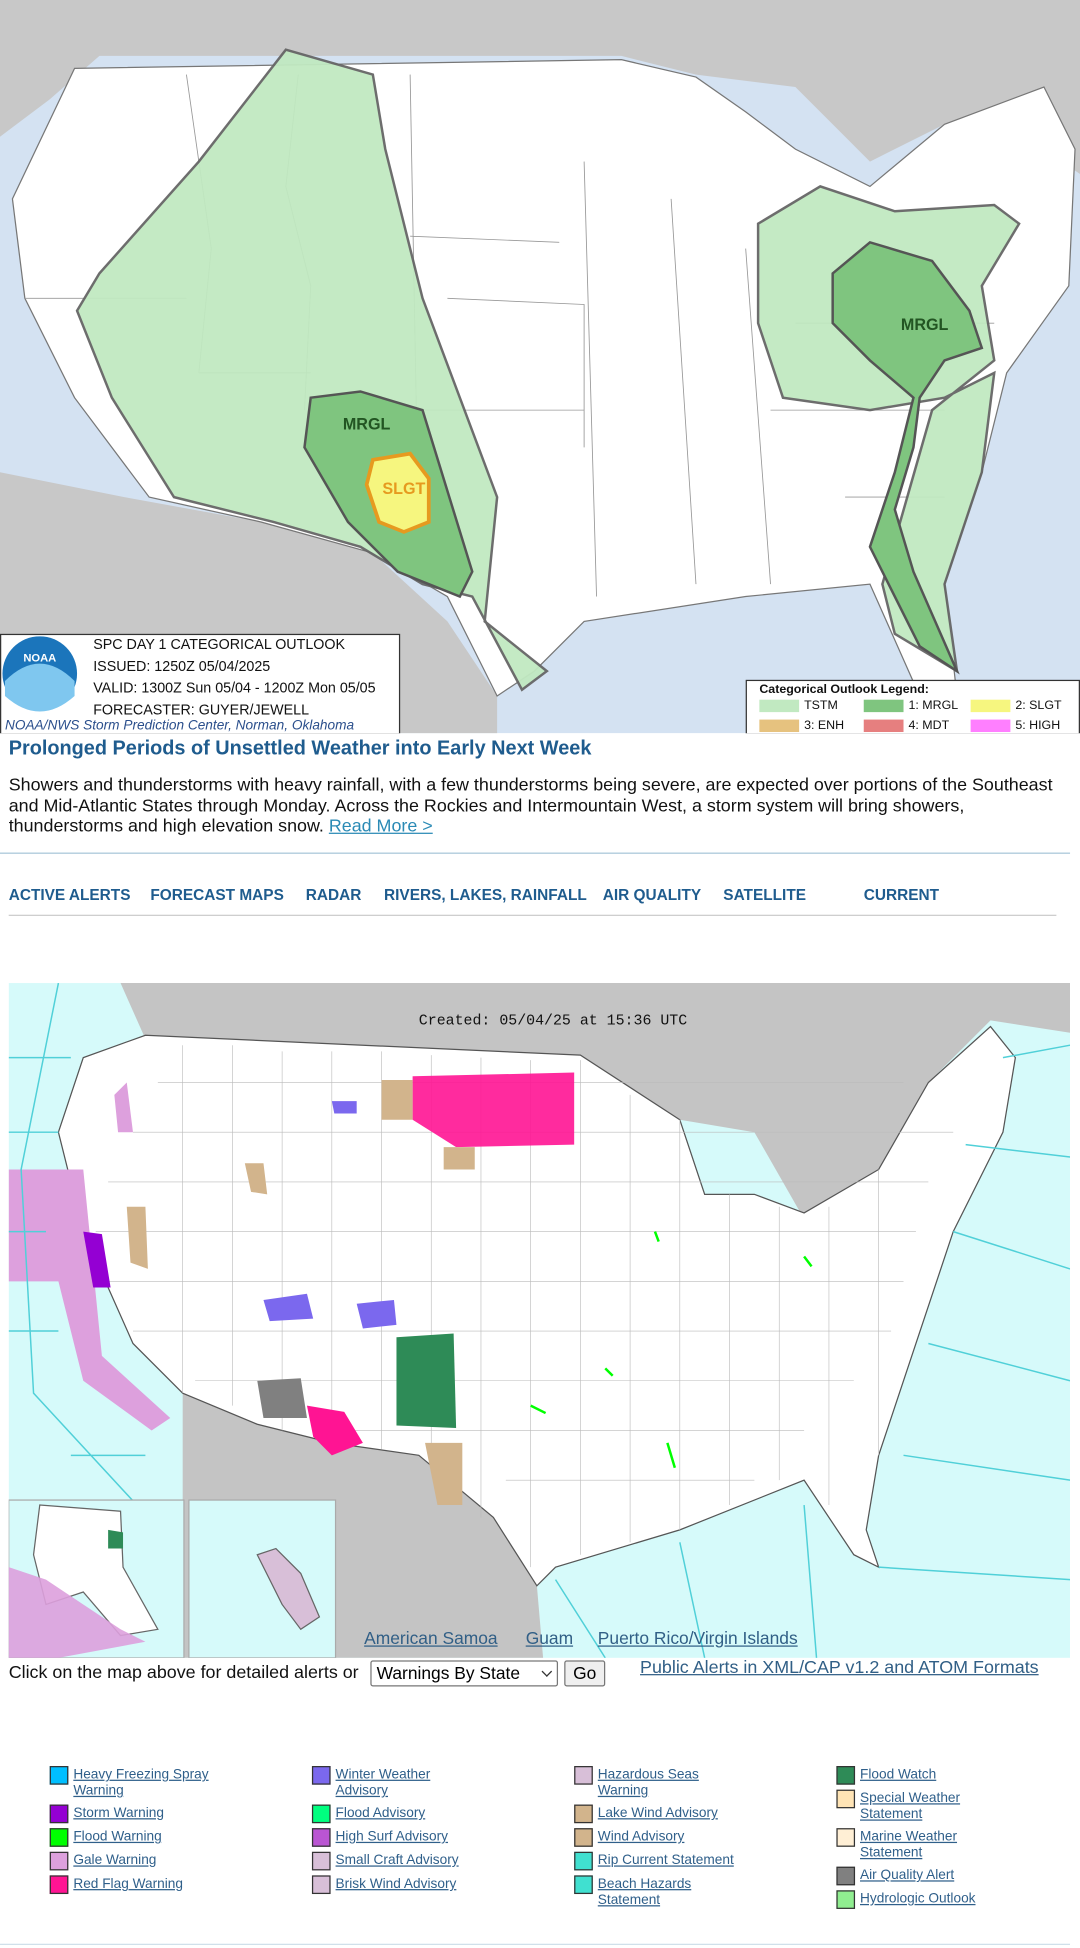 The image size is (1080, 1948). I want to click on legend-link: Brisk Wind Advisory, so click(396, 1884).